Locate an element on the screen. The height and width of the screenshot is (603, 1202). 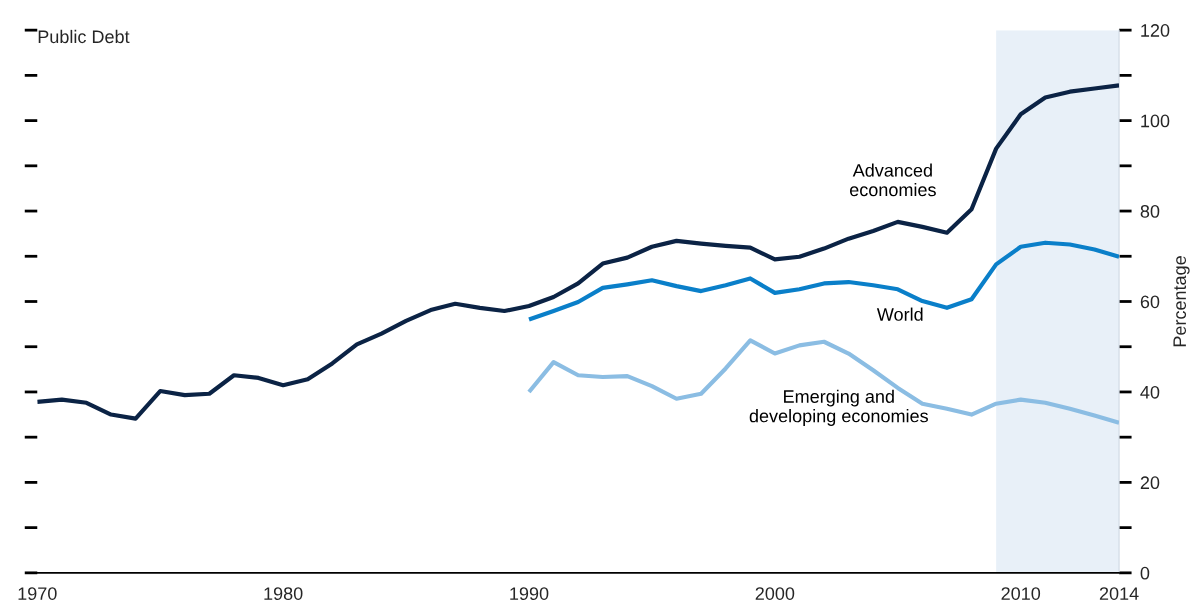
y-tick-label: 100 is located at coordinates (1155, 121).